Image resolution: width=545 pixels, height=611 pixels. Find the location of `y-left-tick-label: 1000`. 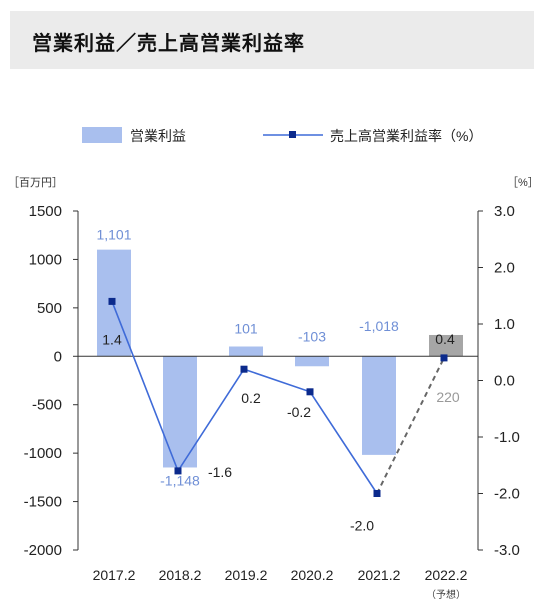

y-left-tick-label: 1000 is located at coordinates (45, 259).